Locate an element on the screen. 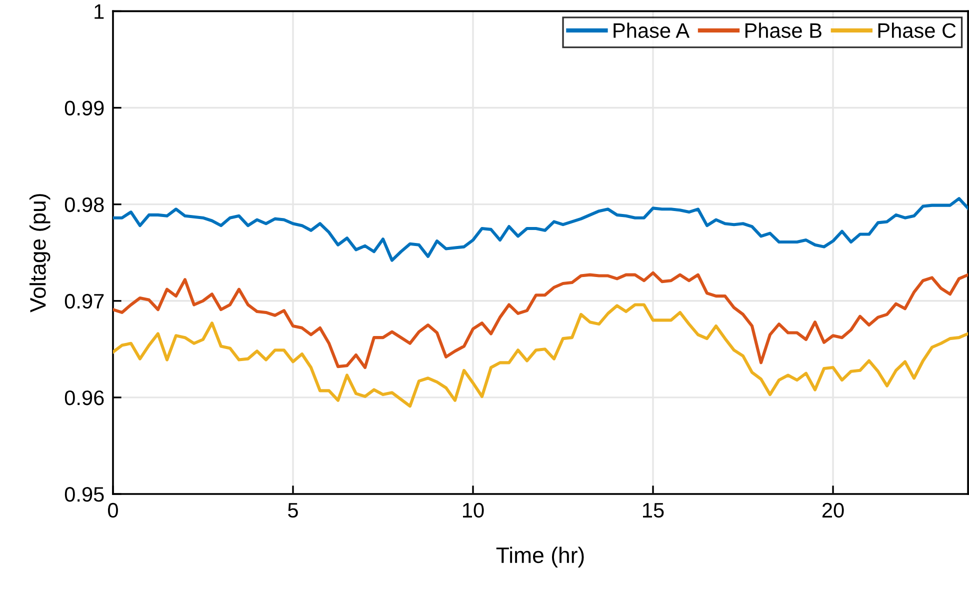  x-tick-label: 20 is located at coordinates (833, 510).